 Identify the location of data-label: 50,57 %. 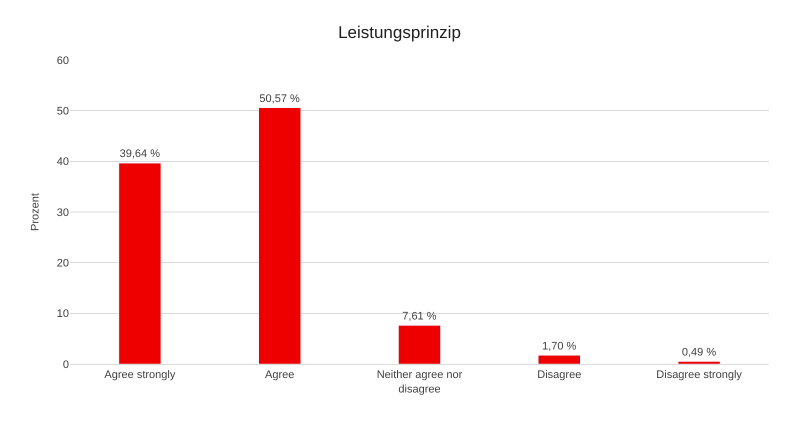
(279, 98).